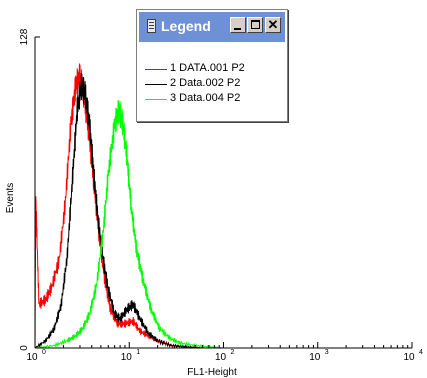  I want to click on legend-label: 1 DATA.001 P2, so click(207, 68).